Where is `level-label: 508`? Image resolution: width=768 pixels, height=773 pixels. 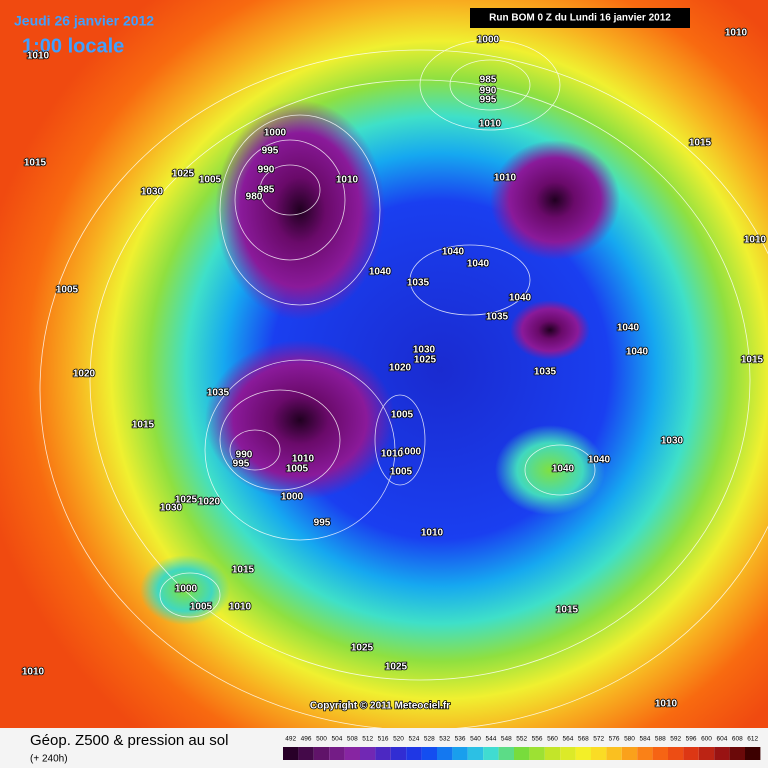
level-label: 508 is located at coordinates (352, 739).